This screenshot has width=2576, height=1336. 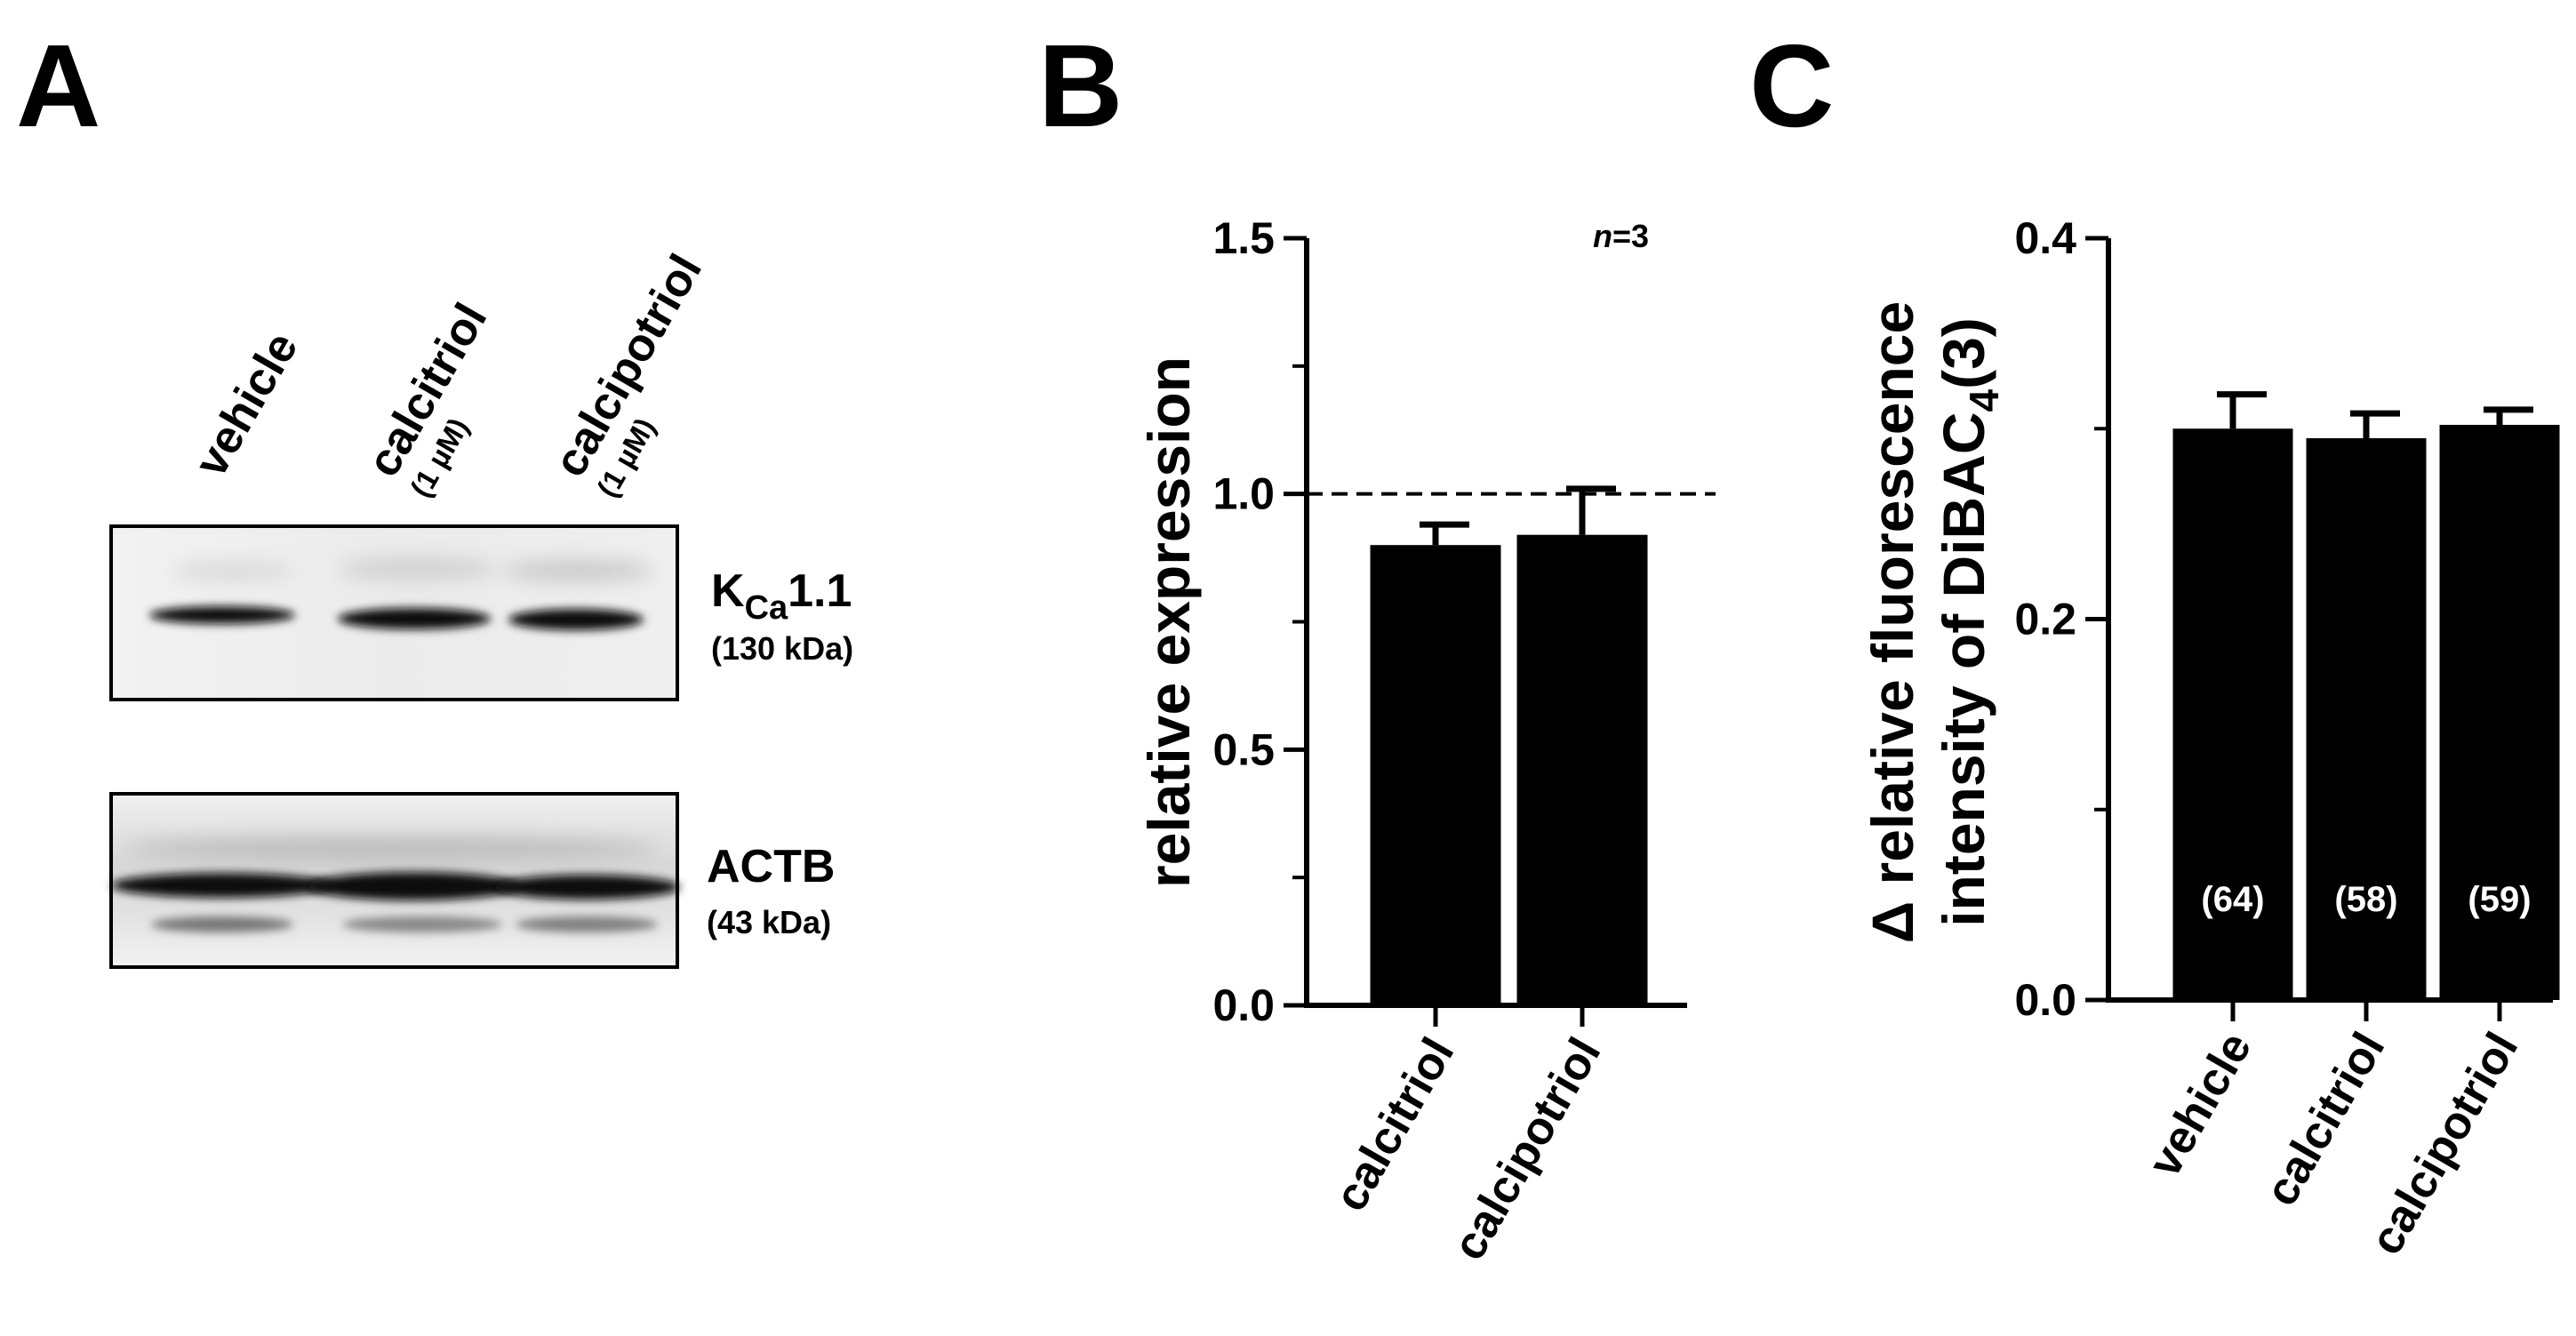 I want to click on category-label: calcipotriol, so click(x=1527, y=1148).